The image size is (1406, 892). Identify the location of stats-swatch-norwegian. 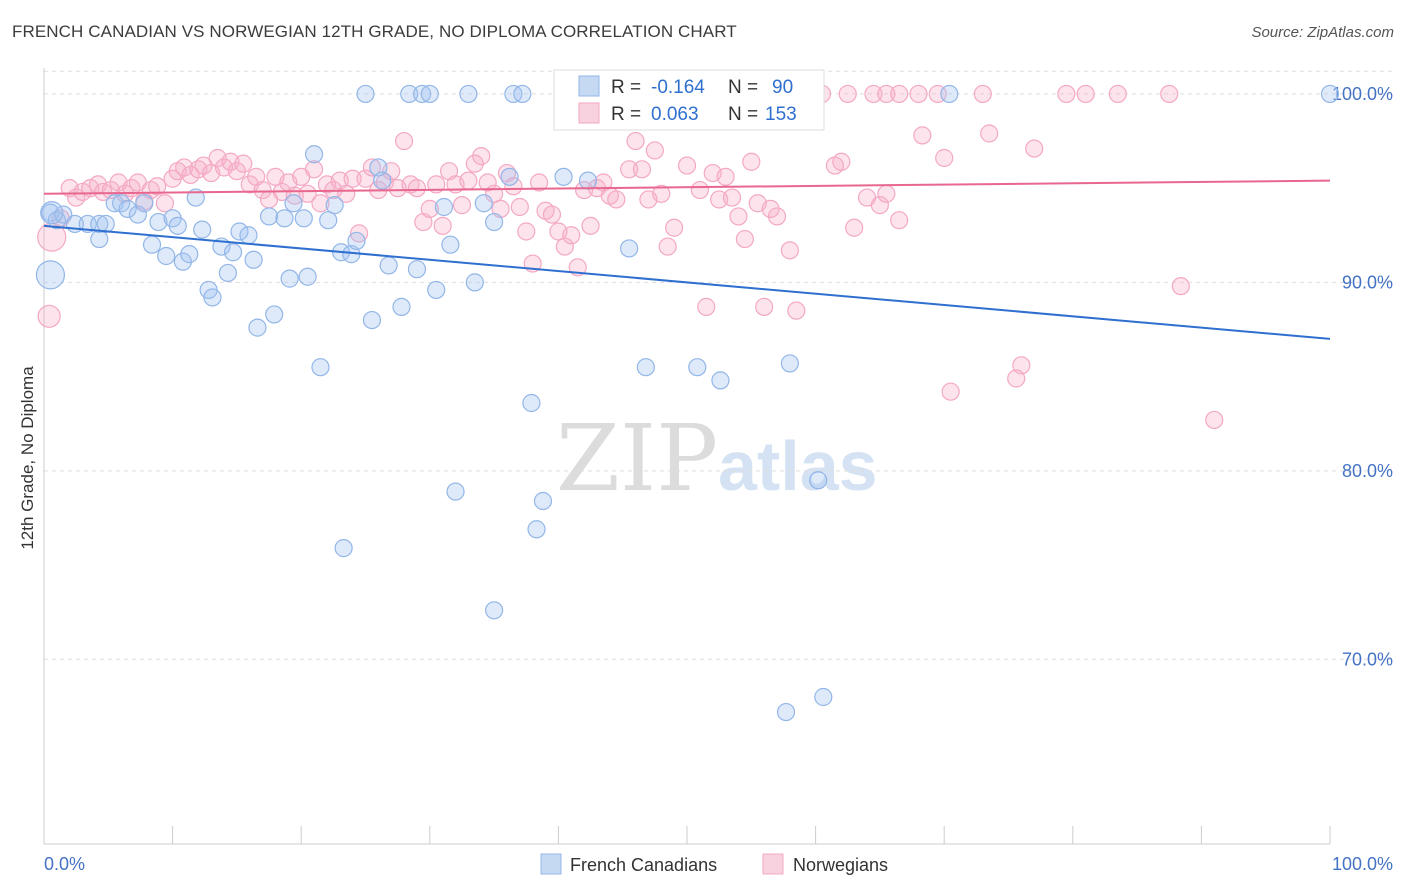
(589, 113).